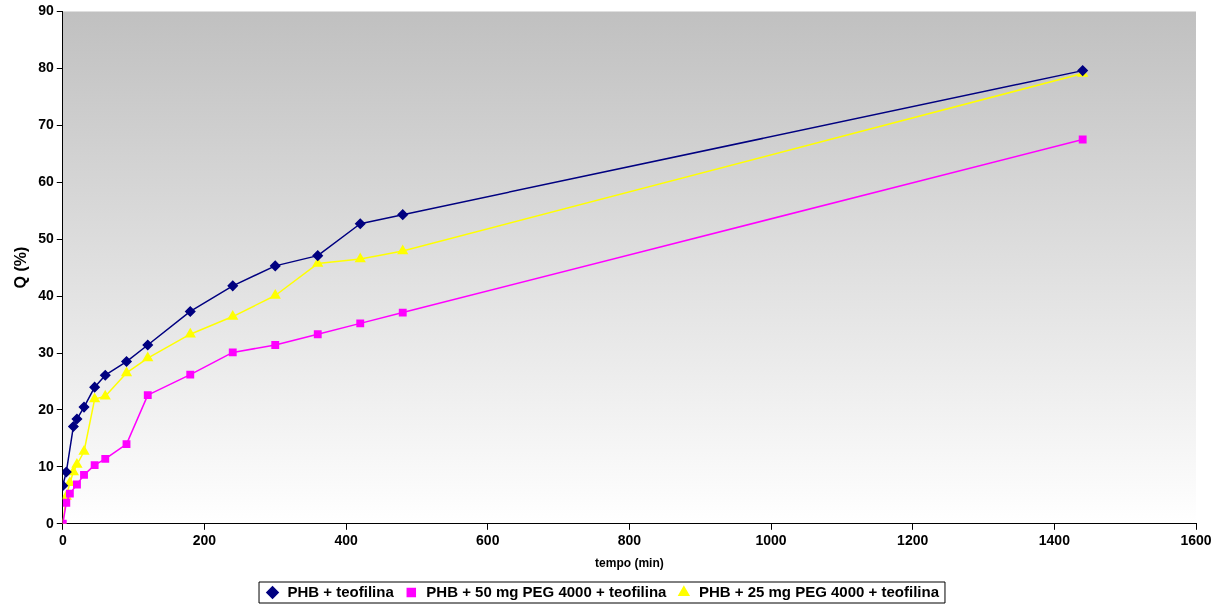  What do you see at coordinates (49, 522) in the screenshot?
I see `y-tick-label: 0` at bounding box center [49, 522].